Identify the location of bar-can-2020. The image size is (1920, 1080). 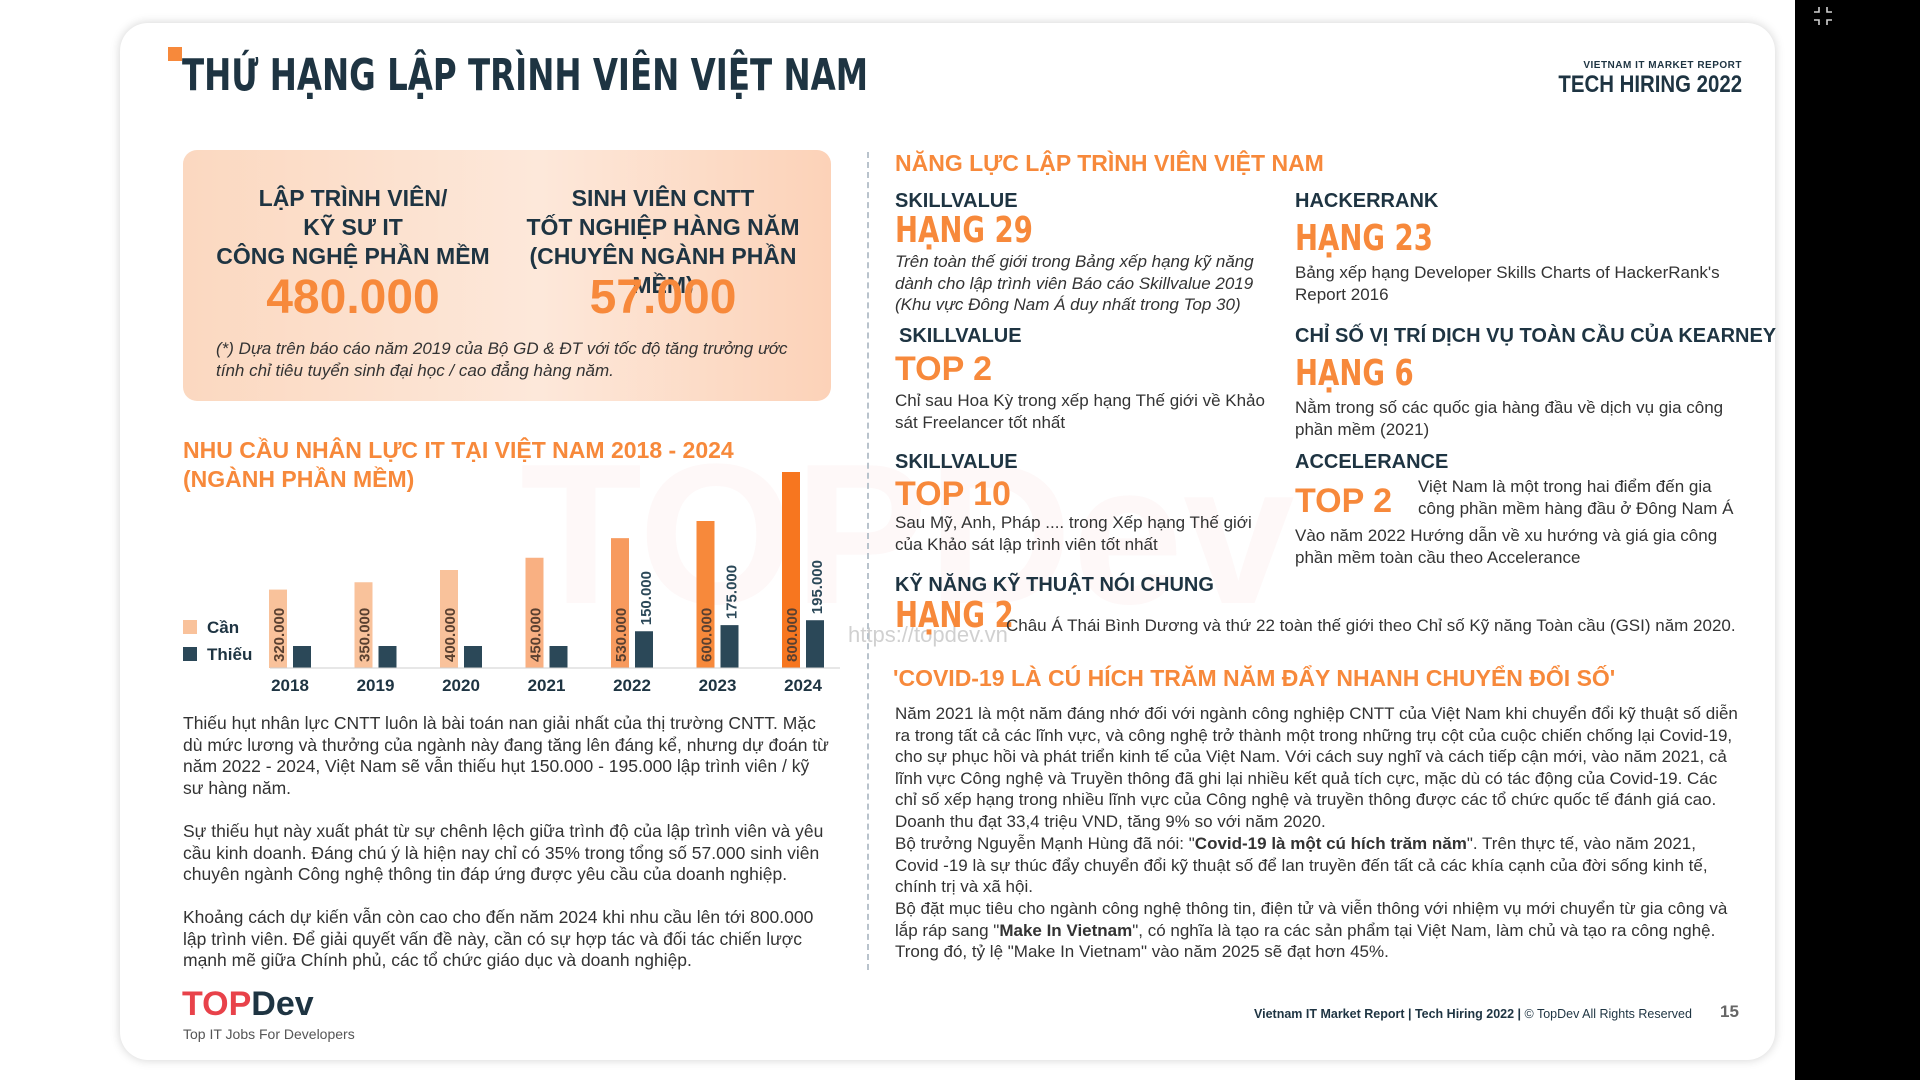
(449, 619).